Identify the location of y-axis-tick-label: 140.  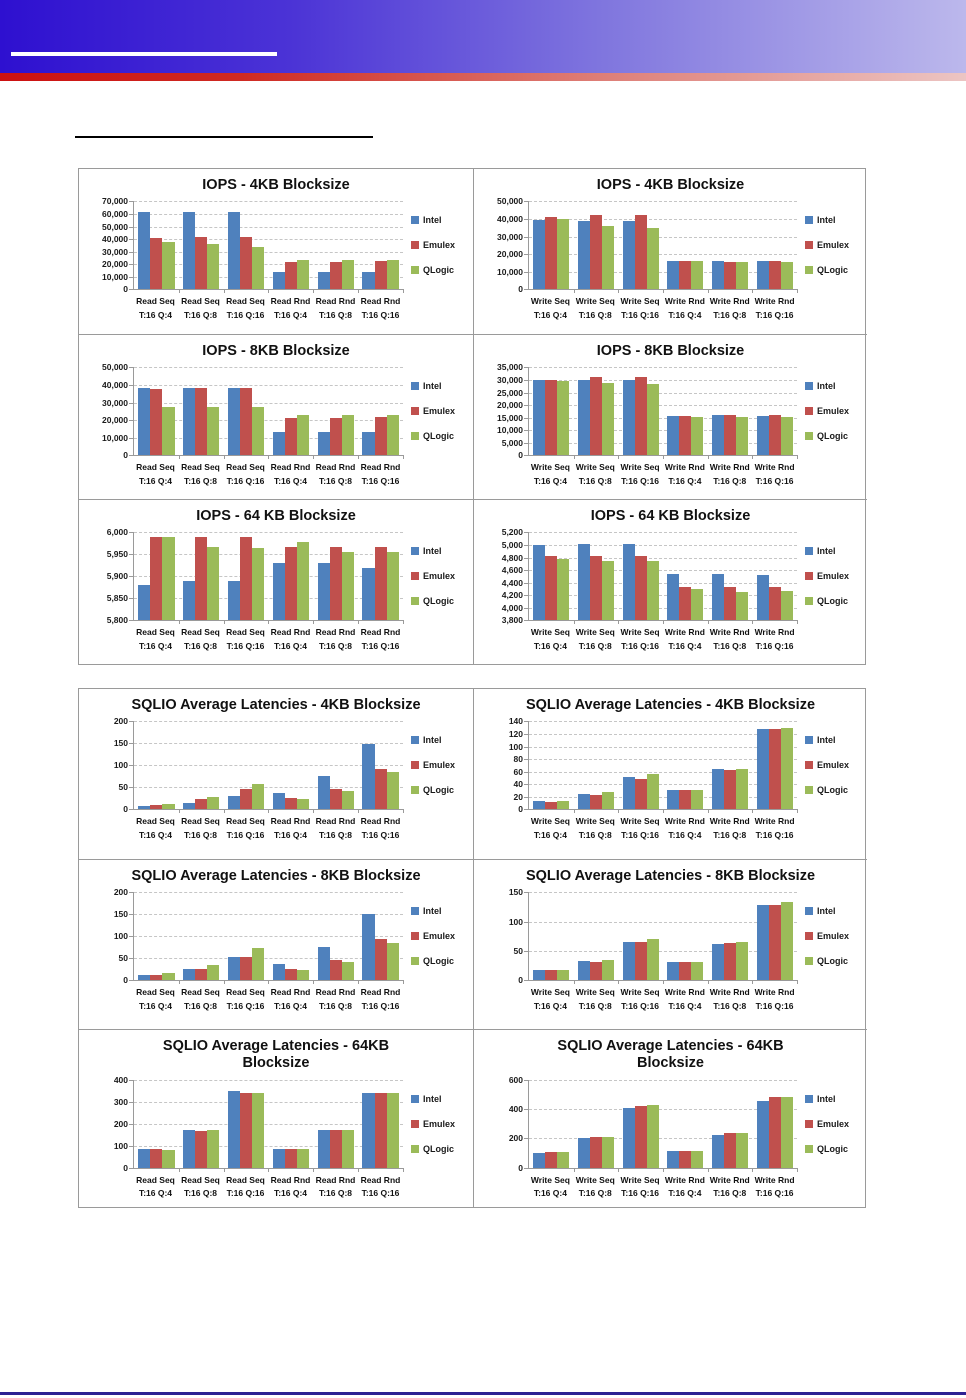
(515, 721).